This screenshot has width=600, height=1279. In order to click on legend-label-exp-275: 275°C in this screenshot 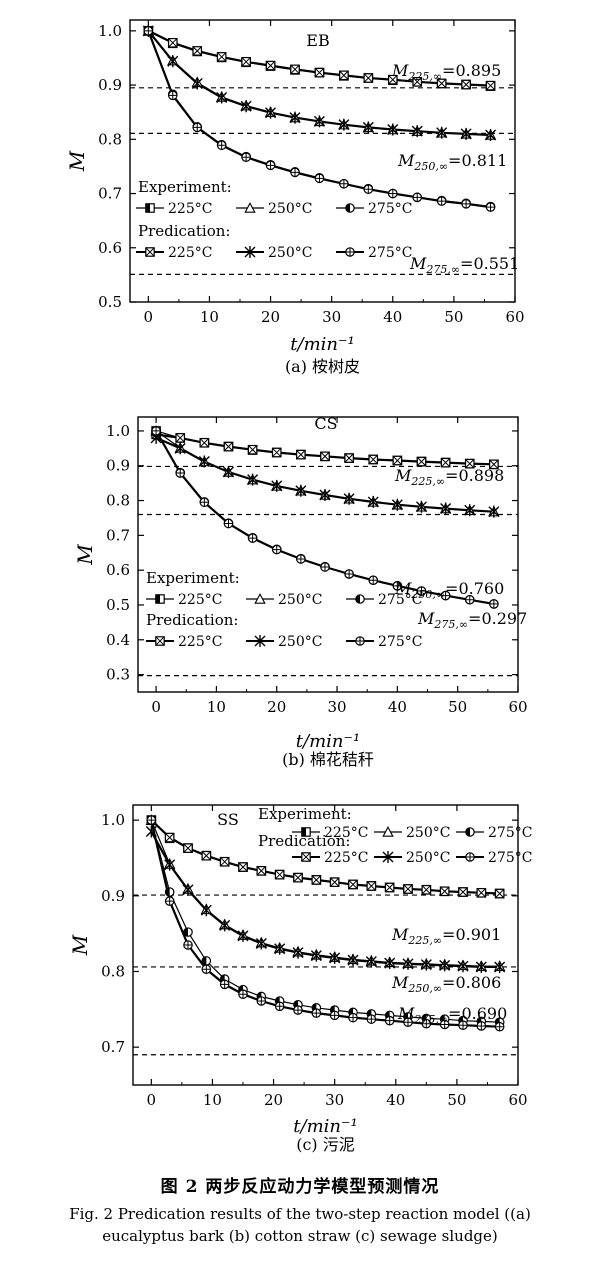, I will do `click(390, 209)`.